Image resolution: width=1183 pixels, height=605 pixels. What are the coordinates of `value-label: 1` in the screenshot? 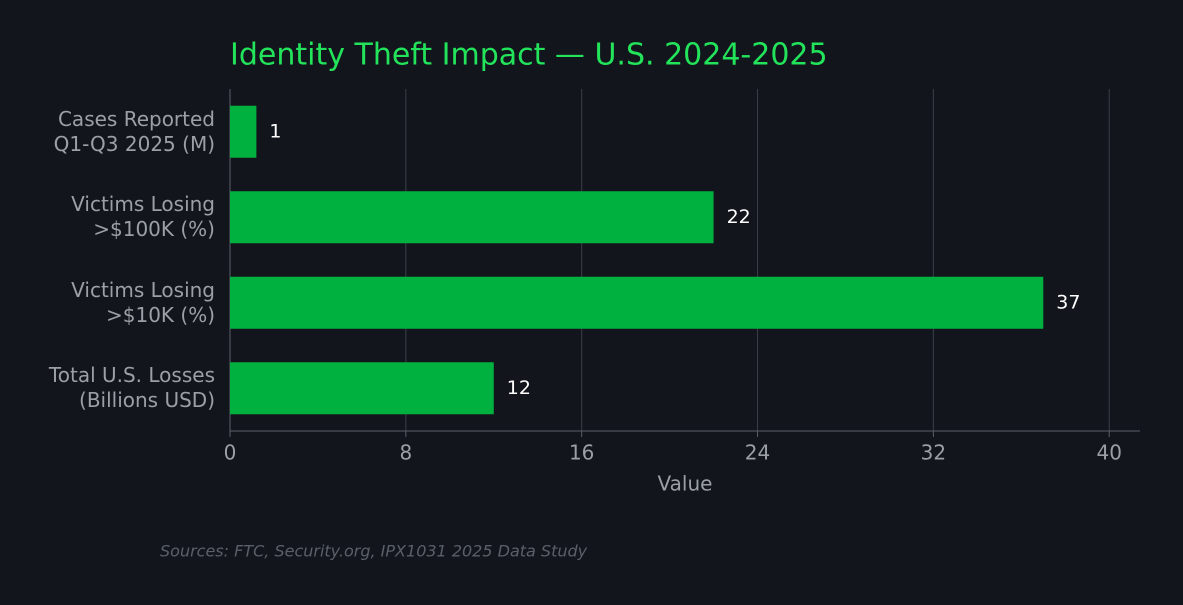 It's located at (275, 131).